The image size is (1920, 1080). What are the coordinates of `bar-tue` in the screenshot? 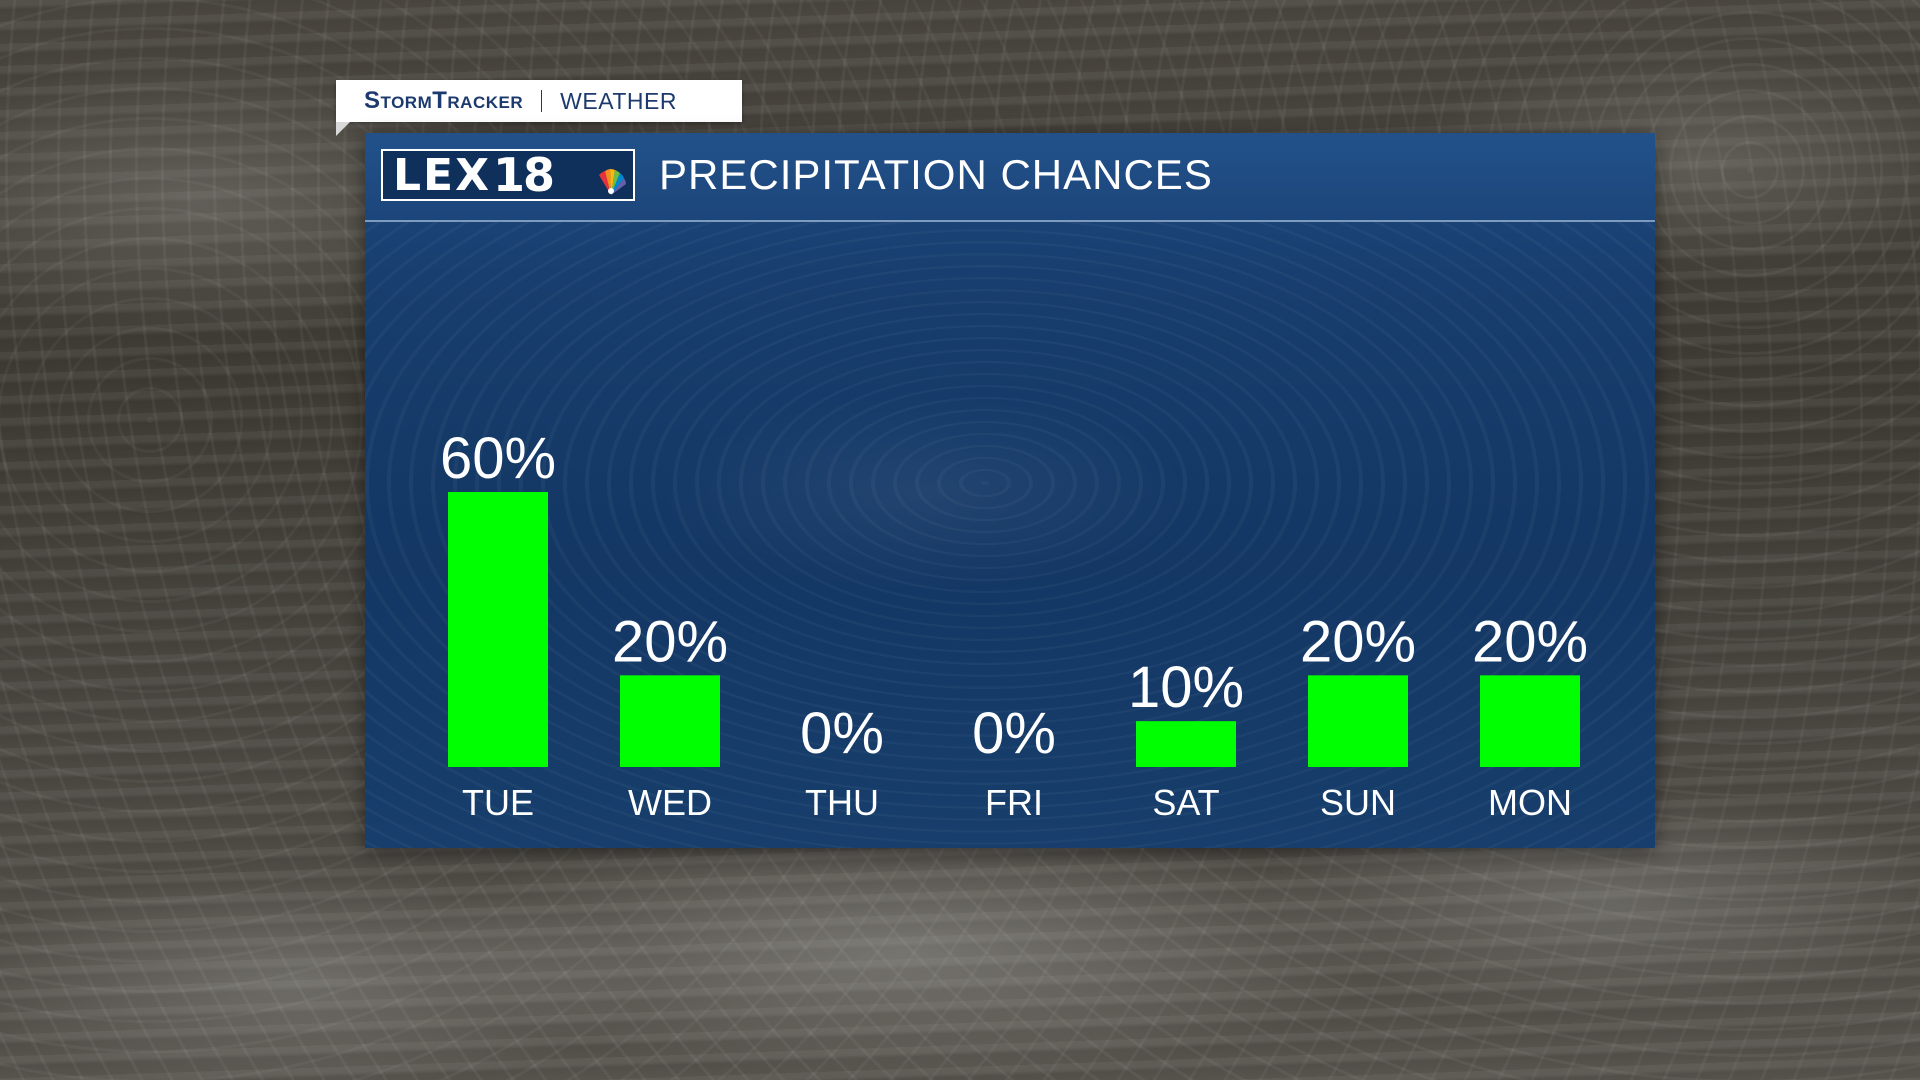 It's located at (498, 629).